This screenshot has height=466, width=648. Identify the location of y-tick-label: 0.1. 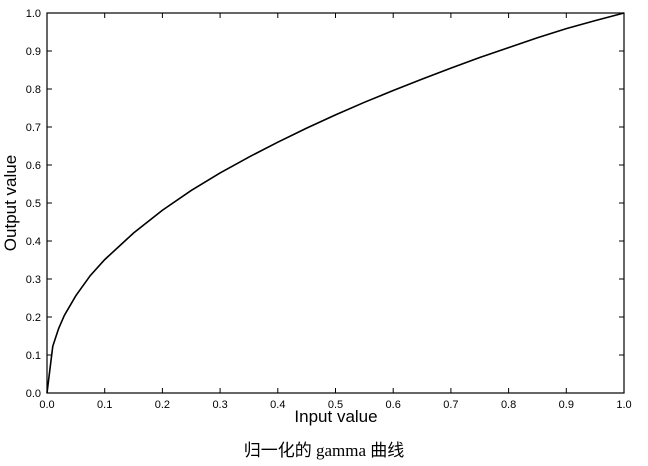
(33, 356).